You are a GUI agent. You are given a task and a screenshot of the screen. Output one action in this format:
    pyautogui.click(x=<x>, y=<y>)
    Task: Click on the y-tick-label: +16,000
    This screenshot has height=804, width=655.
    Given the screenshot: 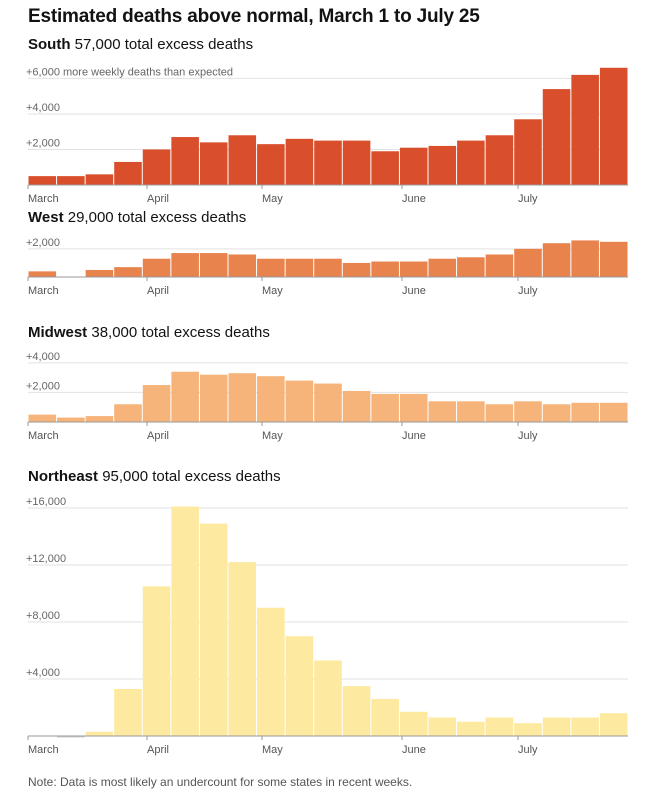 What is the action you would take?
    pyautogui.click(x=46, y=502)
    